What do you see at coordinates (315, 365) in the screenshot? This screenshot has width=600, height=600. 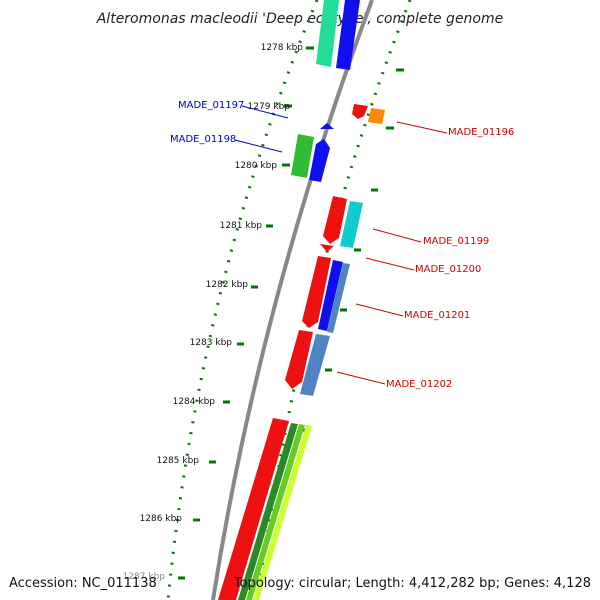 I see `gene-block-made01202` at bounding box center [315, 365].